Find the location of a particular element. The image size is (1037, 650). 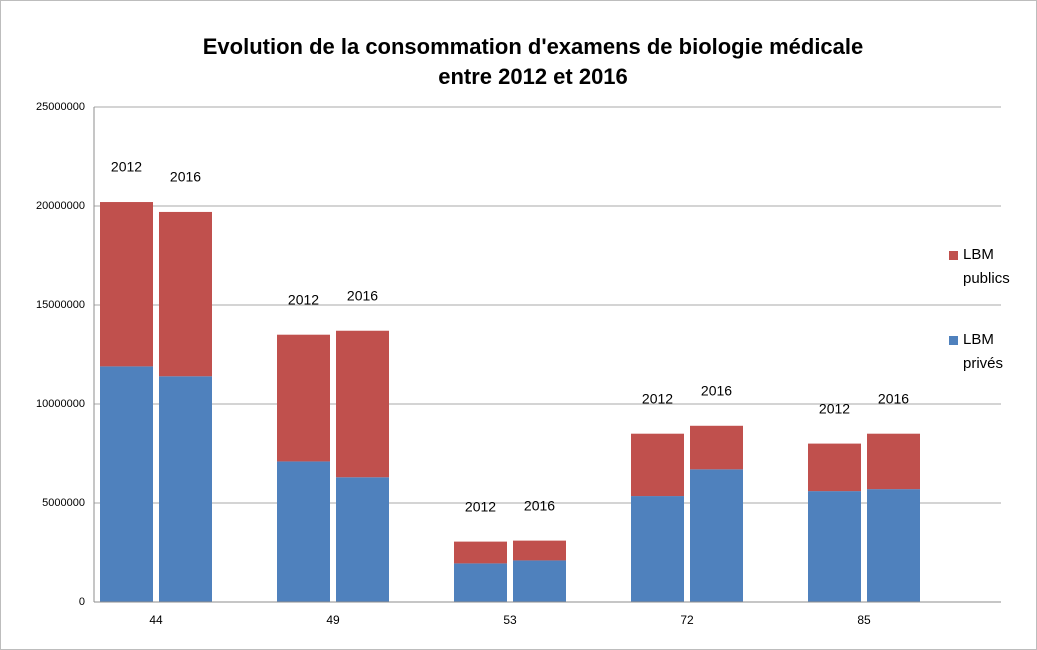

y-tick-label: 10000000 is located at coordinates (60, 404).